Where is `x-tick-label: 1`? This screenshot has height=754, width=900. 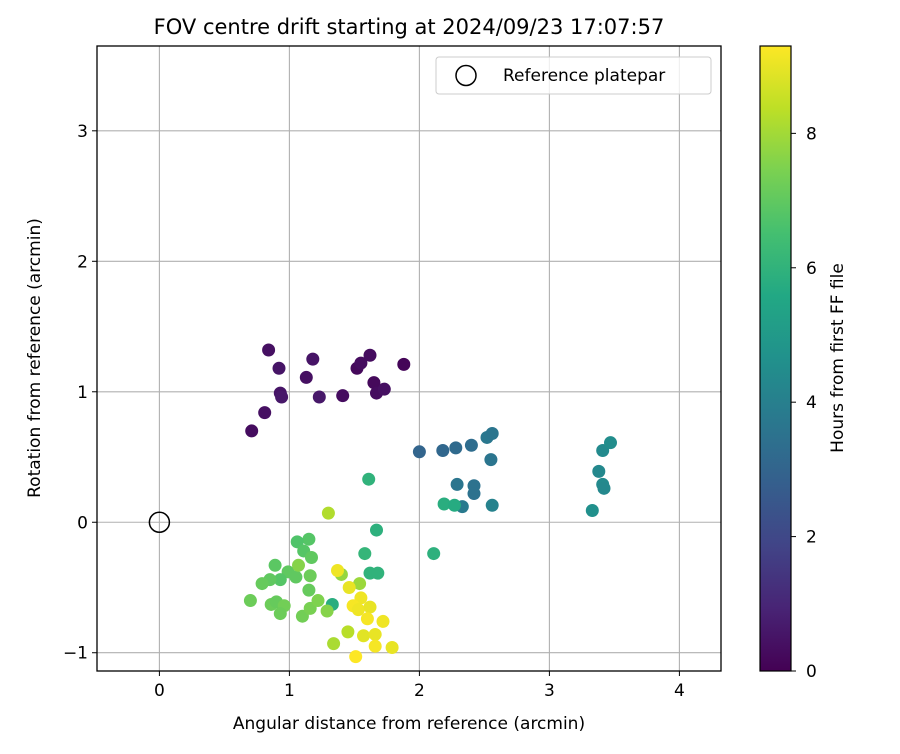 x-tick-label: 1 is located at coordinates (289, 691).